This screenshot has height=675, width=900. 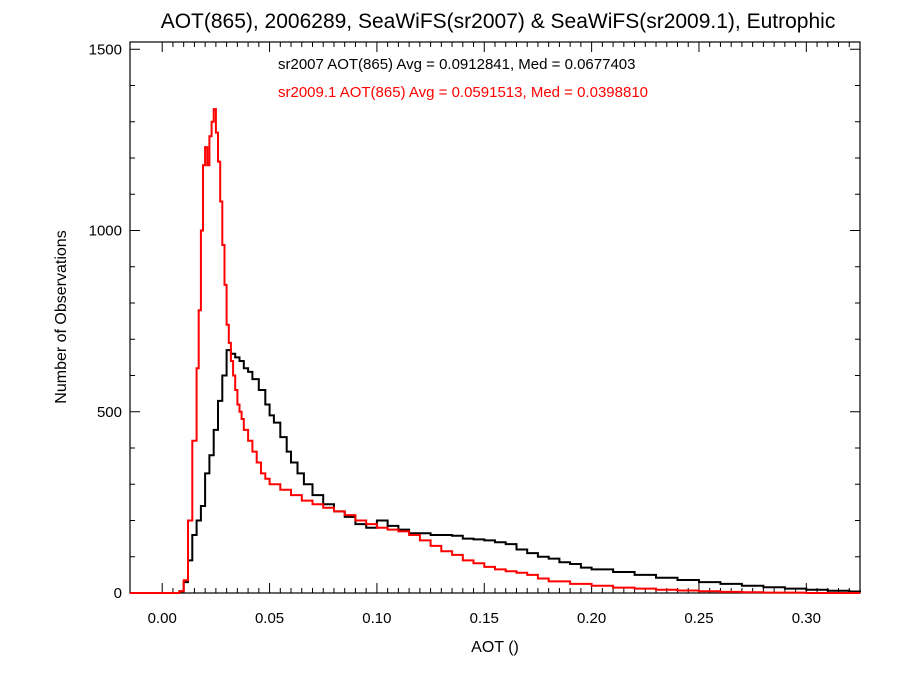 I want to click on y-axis-label: Number of Observations, so click(x=61, y=316).